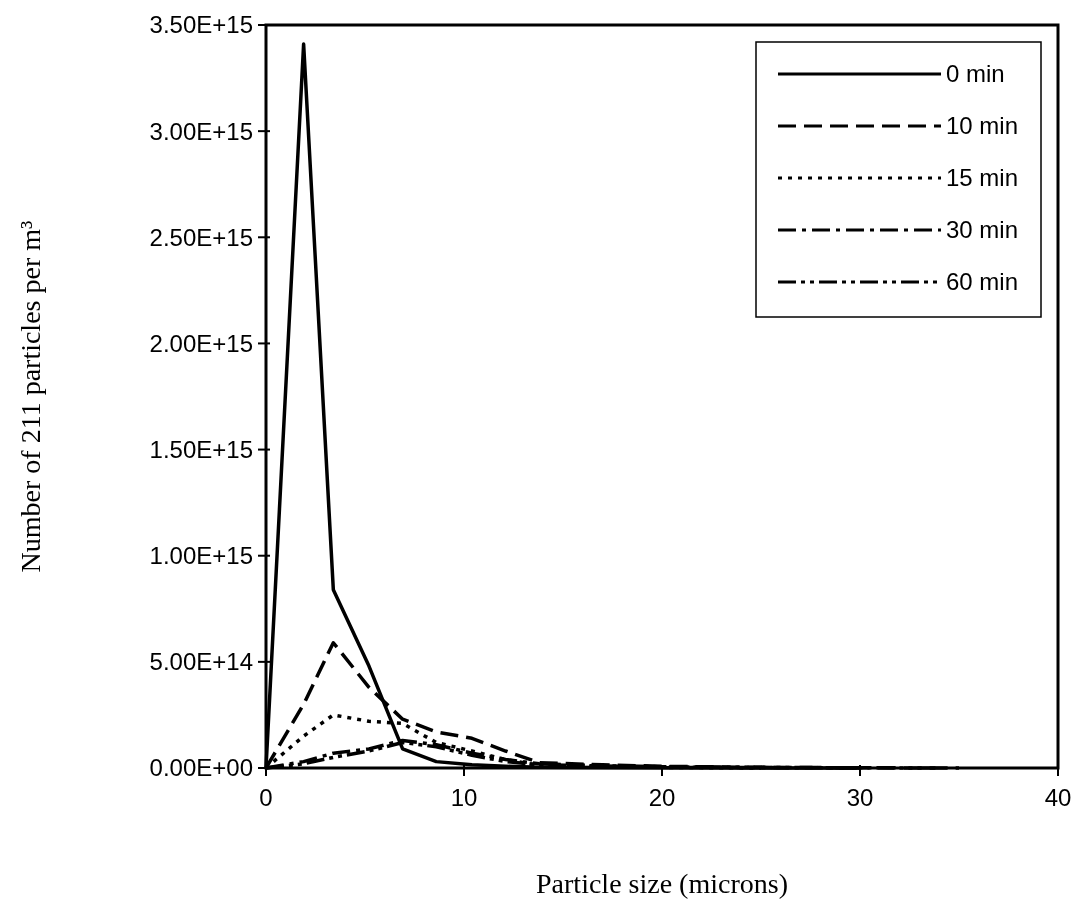  Describe the element at coordinates (975, 74) in the screenshot. I see `text: 0 min` at that location.